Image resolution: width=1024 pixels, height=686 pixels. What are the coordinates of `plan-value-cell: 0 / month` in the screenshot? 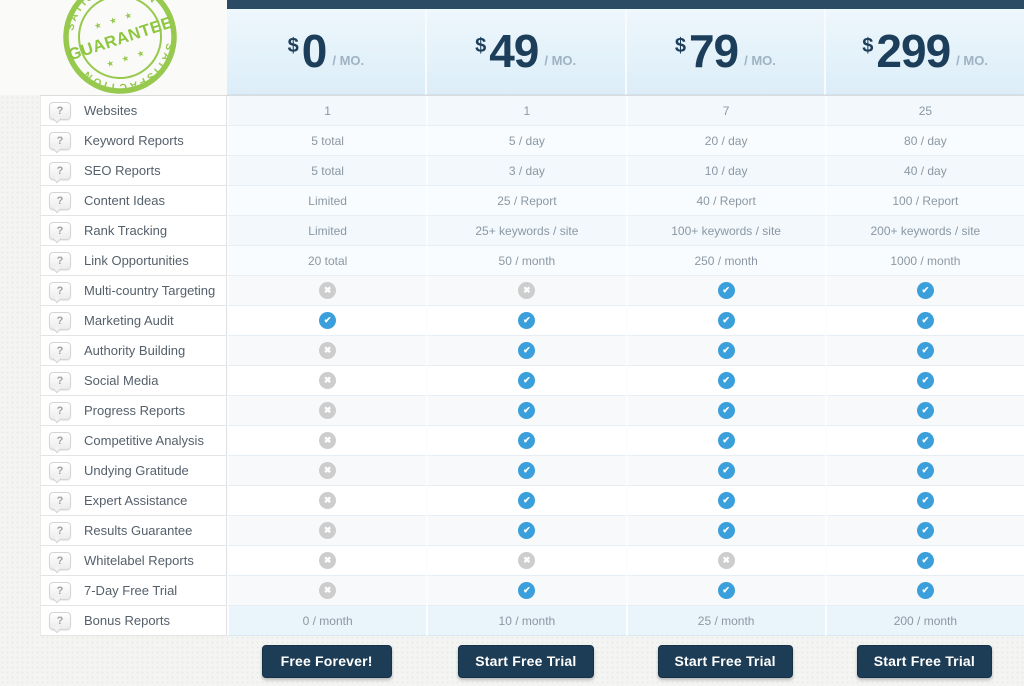 It's located at (327, 621).